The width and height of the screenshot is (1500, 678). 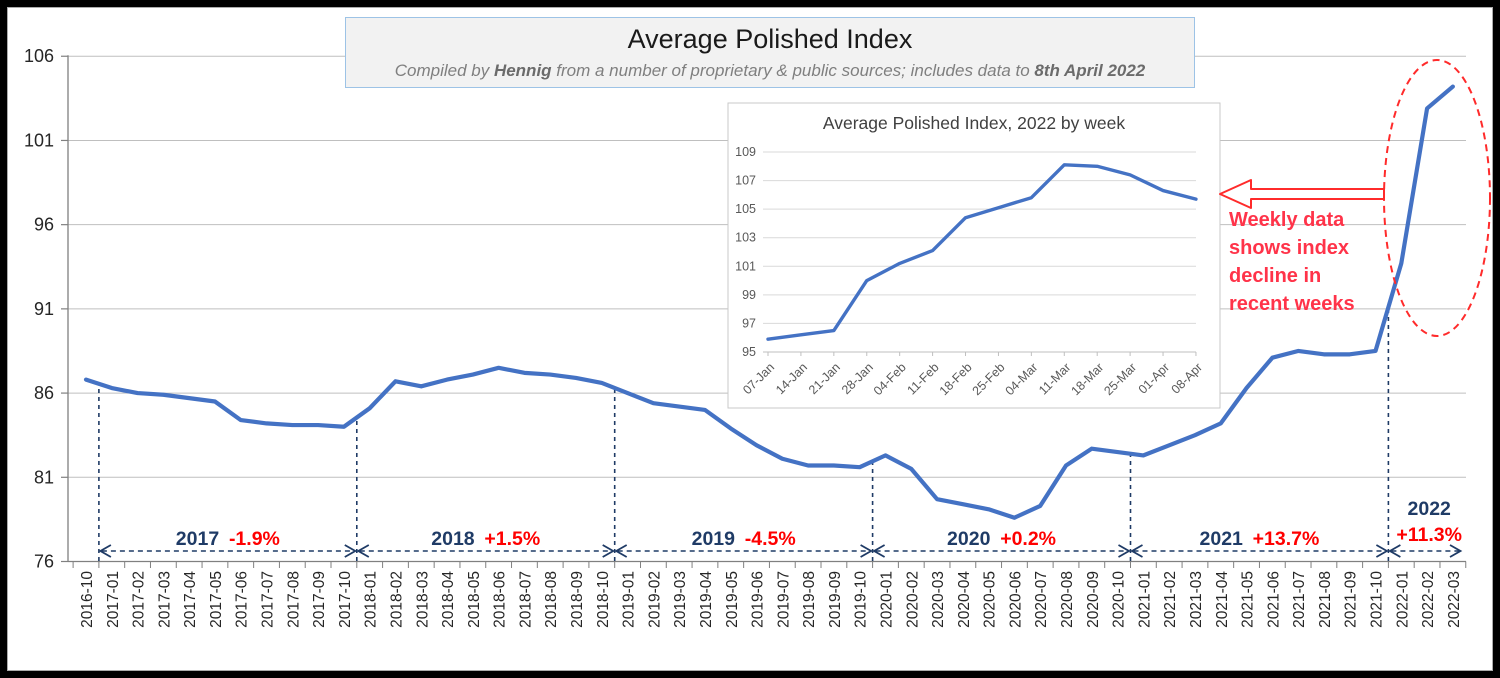 What do you see at coordinates (164, 599) in the screenshot?
I see `x-axis-tick-label: 2017-03` at bounding box center [164, 599].